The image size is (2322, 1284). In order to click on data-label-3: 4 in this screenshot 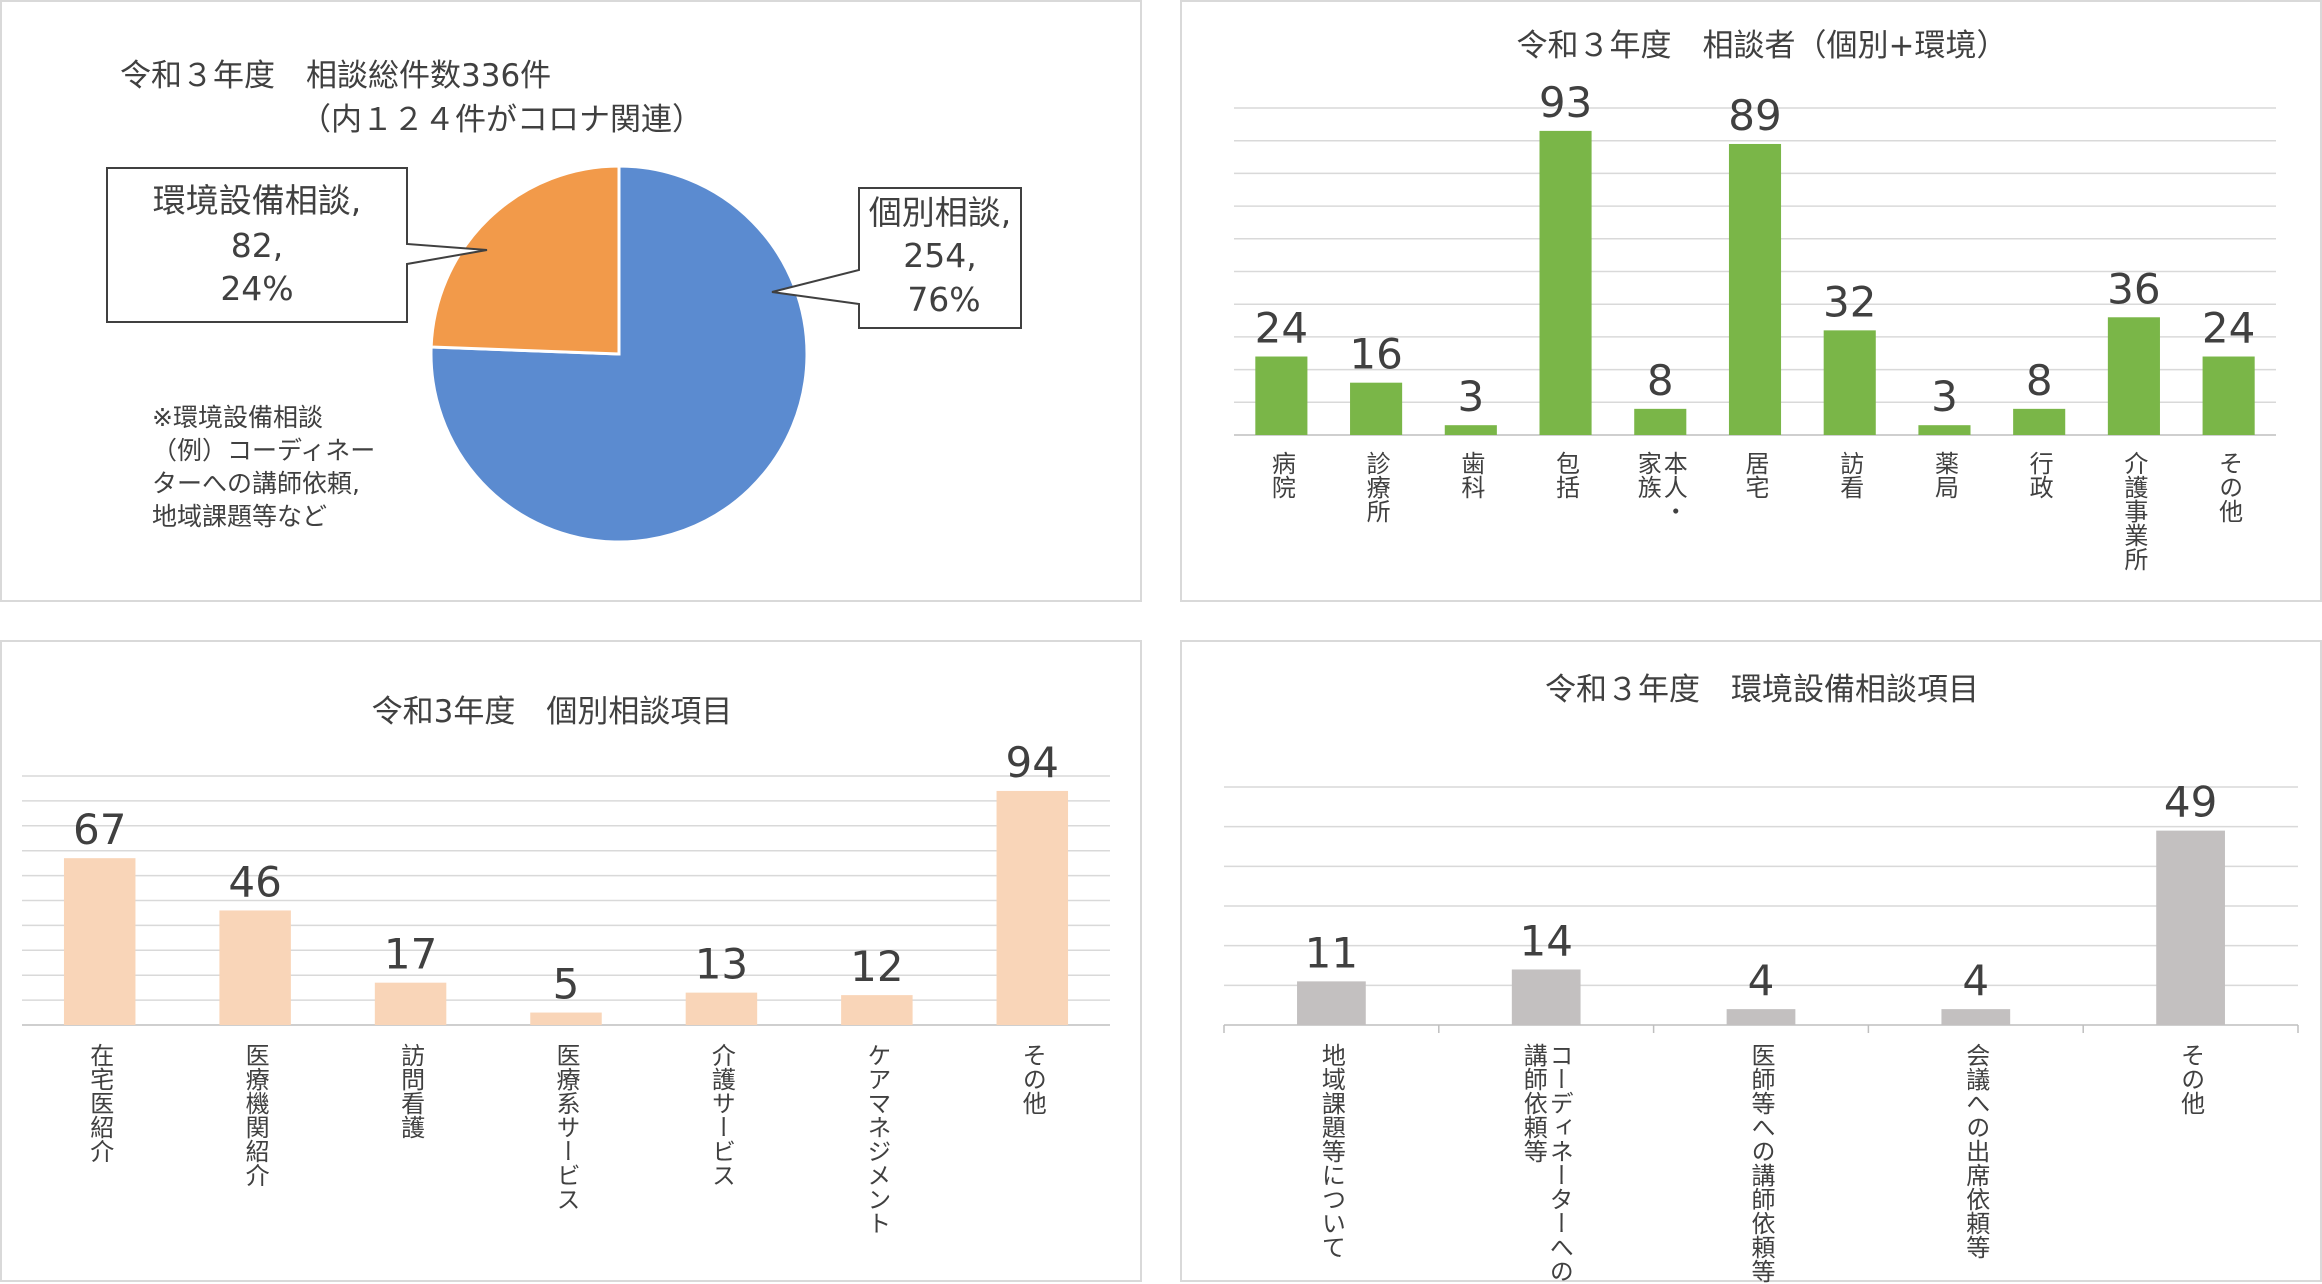, I will do `click(1975, 980)`.